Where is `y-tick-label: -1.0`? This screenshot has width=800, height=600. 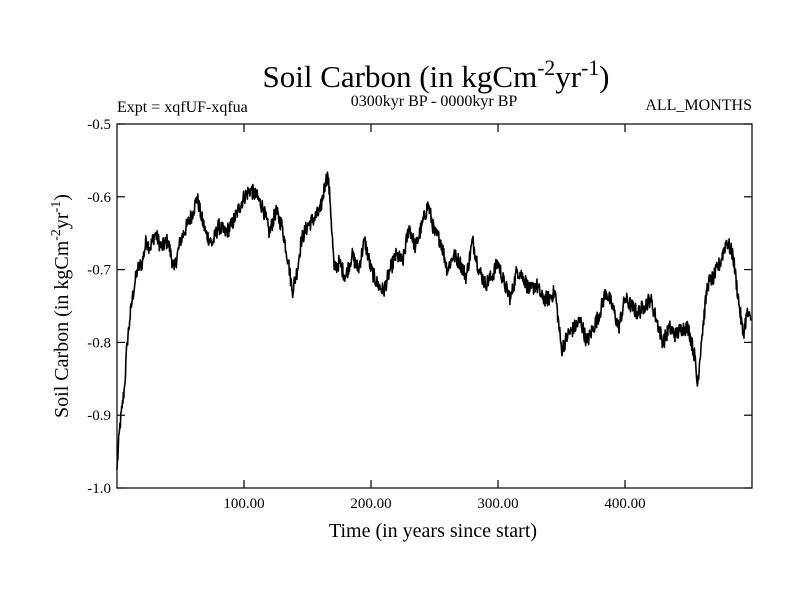
y-tick-label: -1.0 is located at coordinates (99, 489).